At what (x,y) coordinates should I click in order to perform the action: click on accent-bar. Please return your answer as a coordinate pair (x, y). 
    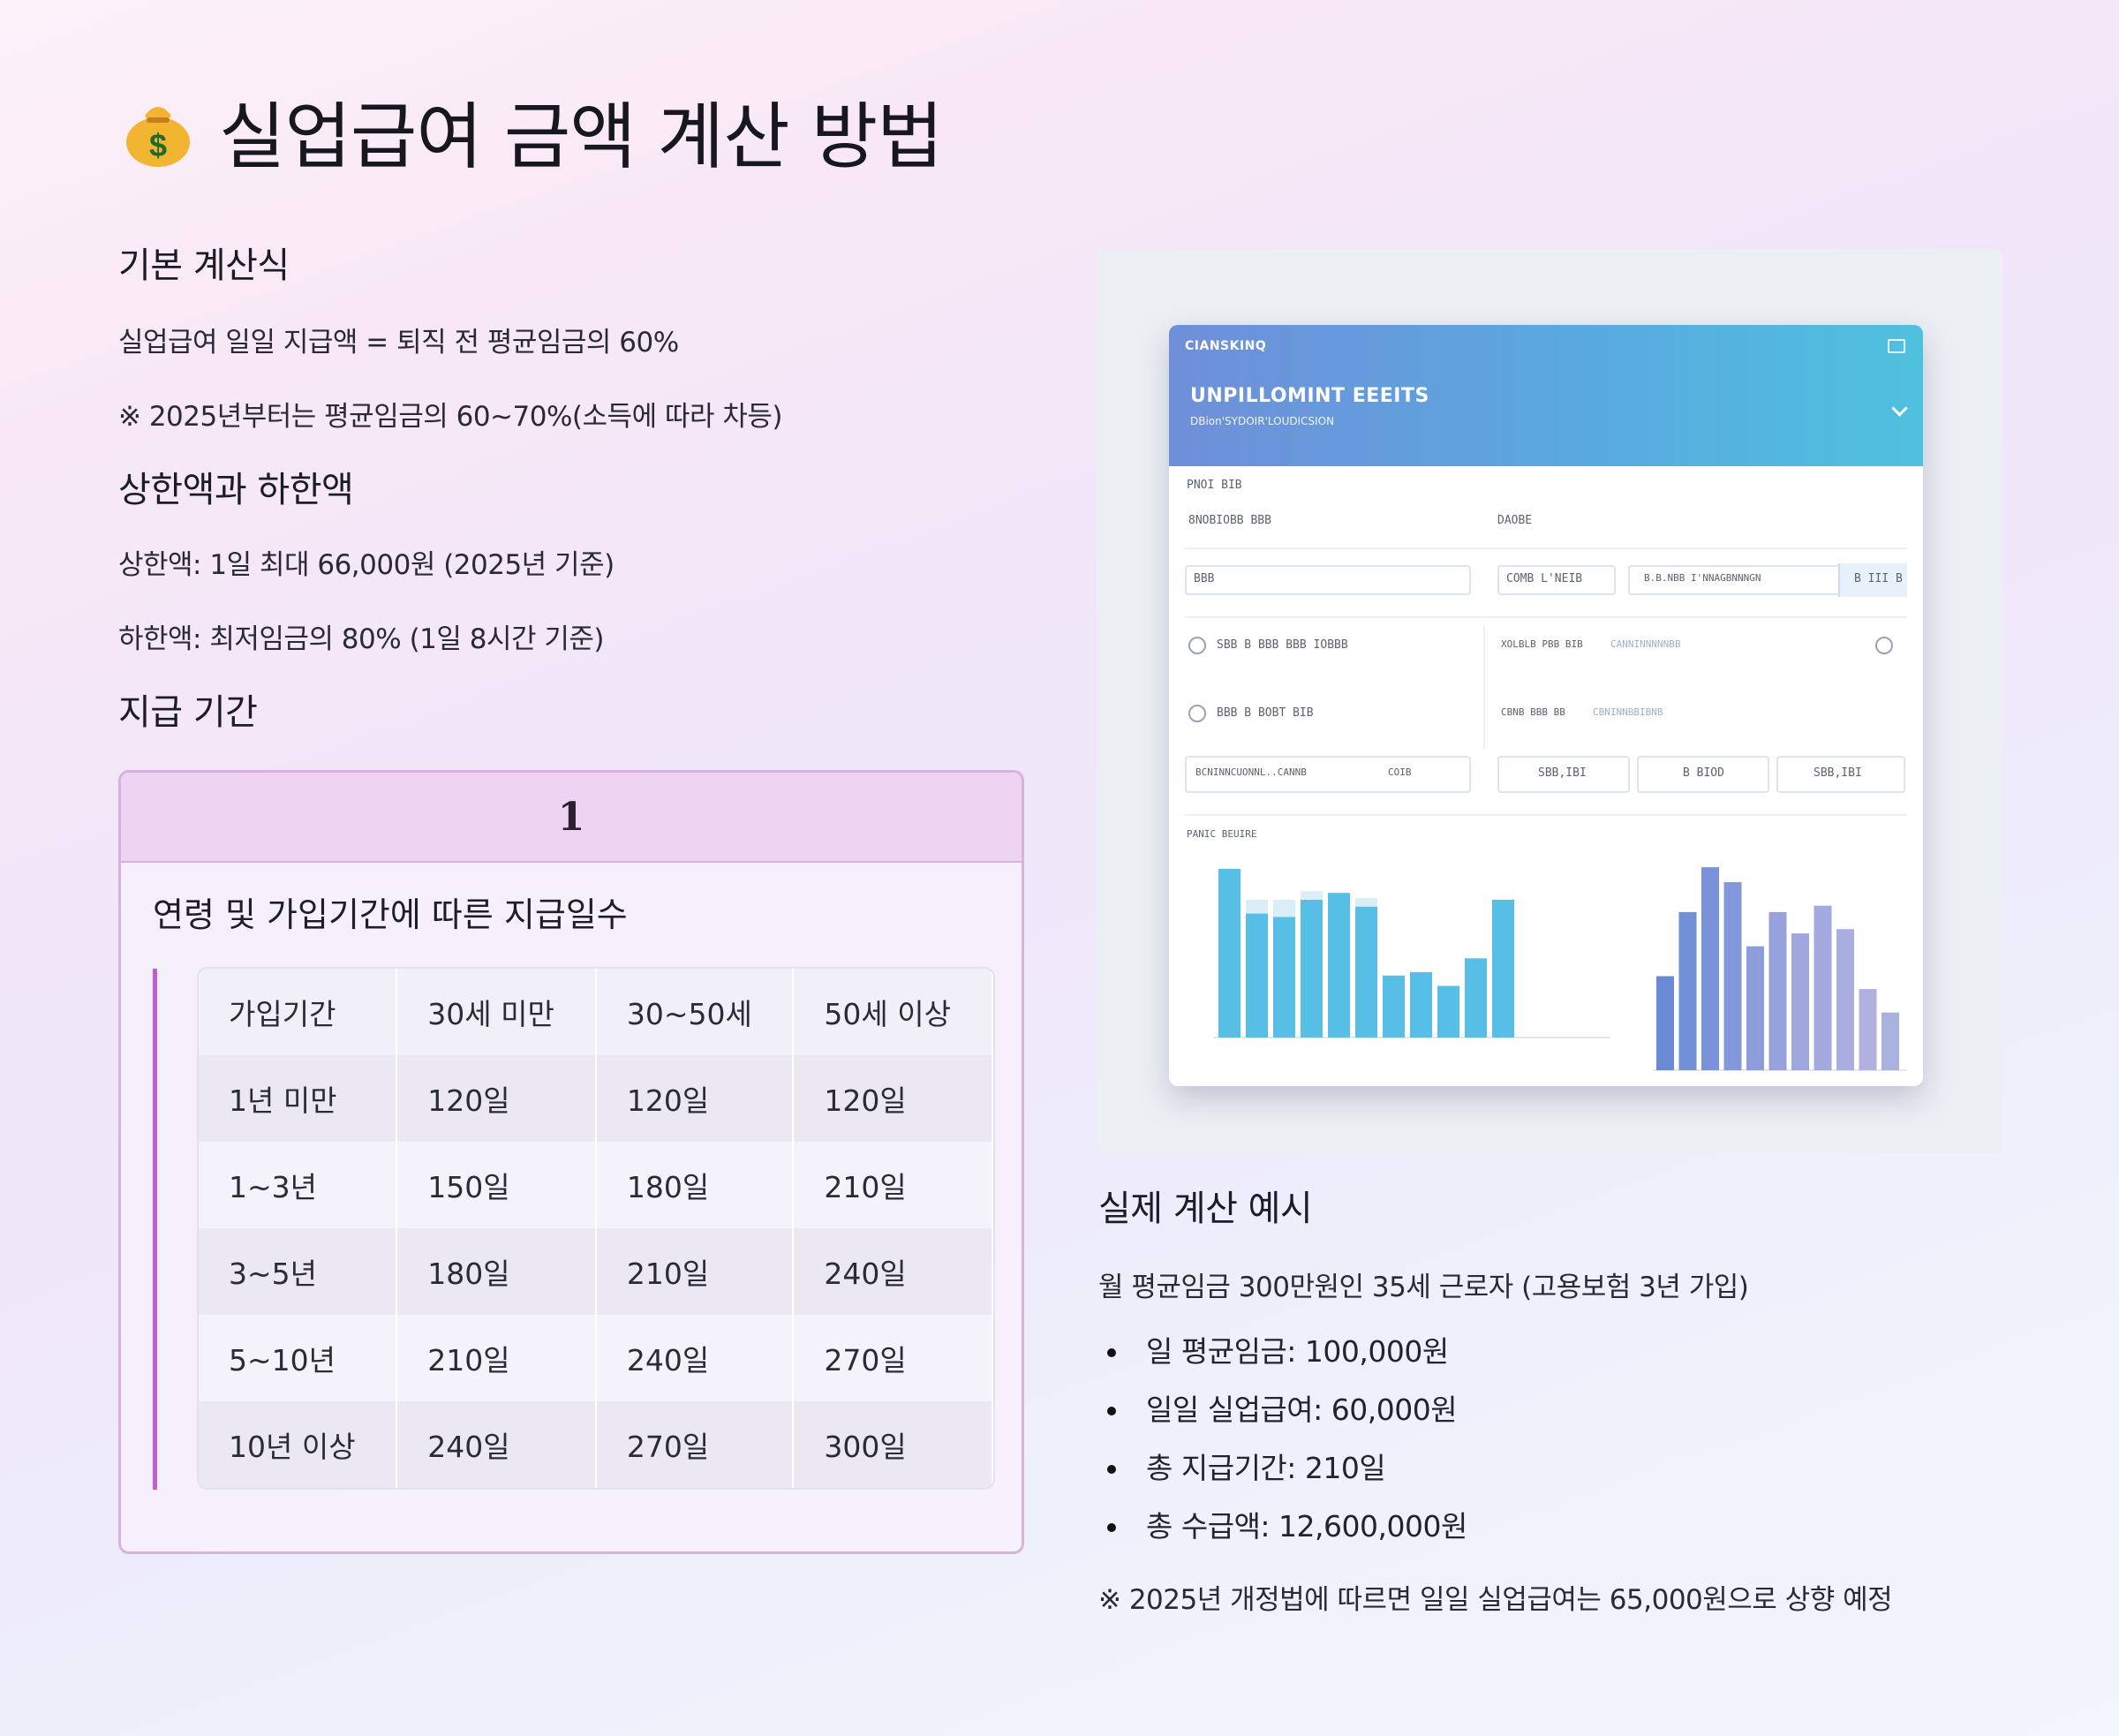
    Looking at the image, I should click on (155, 1229).